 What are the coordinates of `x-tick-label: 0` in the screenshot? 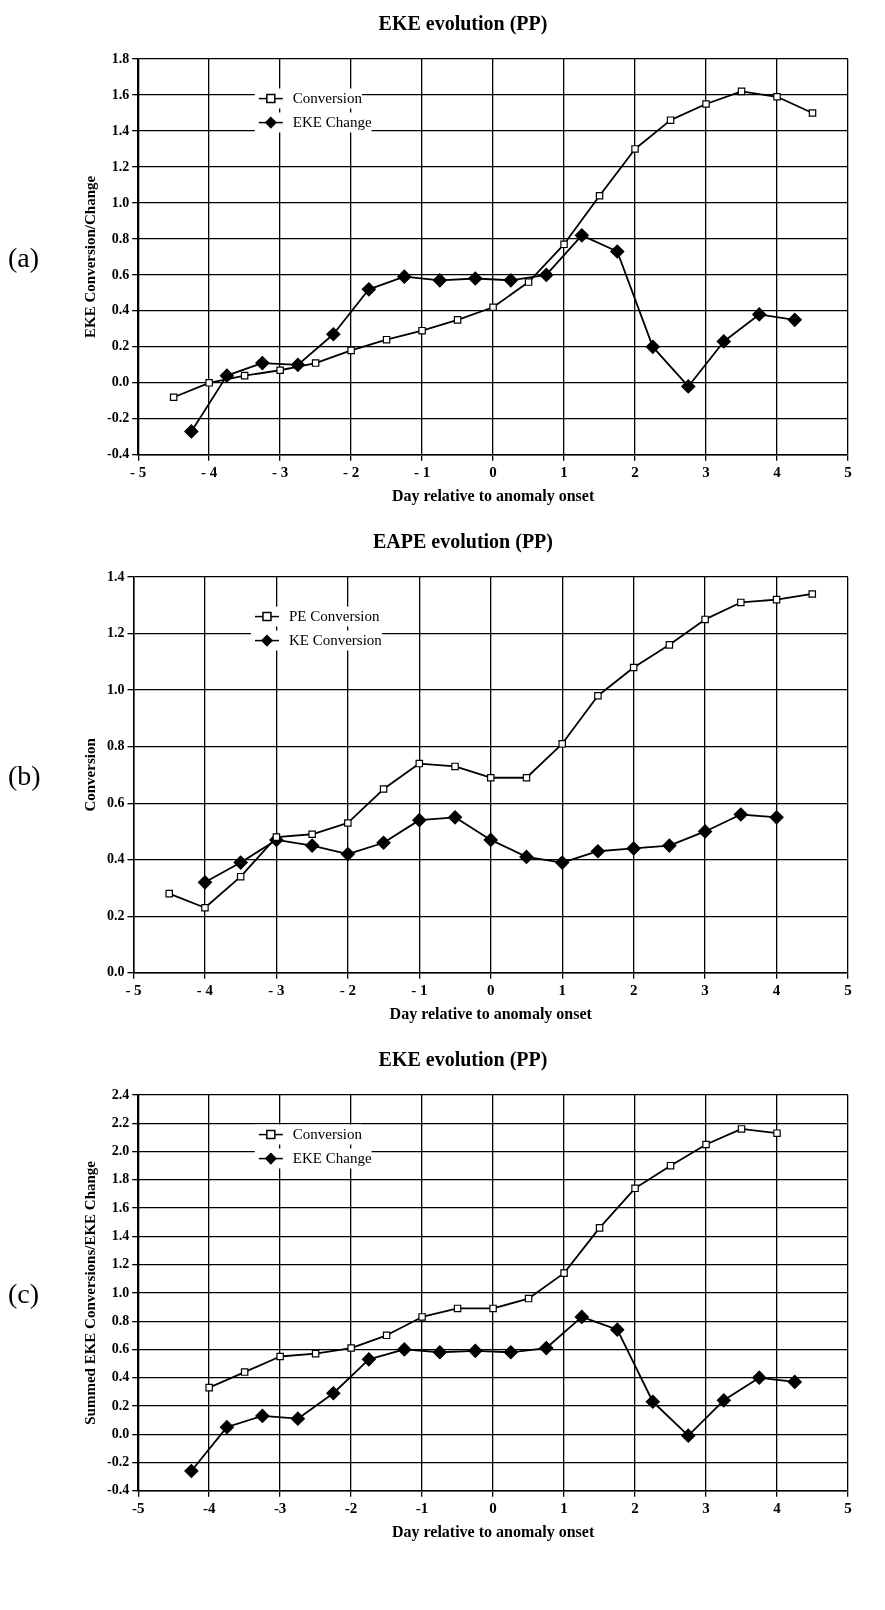 It's located at (491, 989).